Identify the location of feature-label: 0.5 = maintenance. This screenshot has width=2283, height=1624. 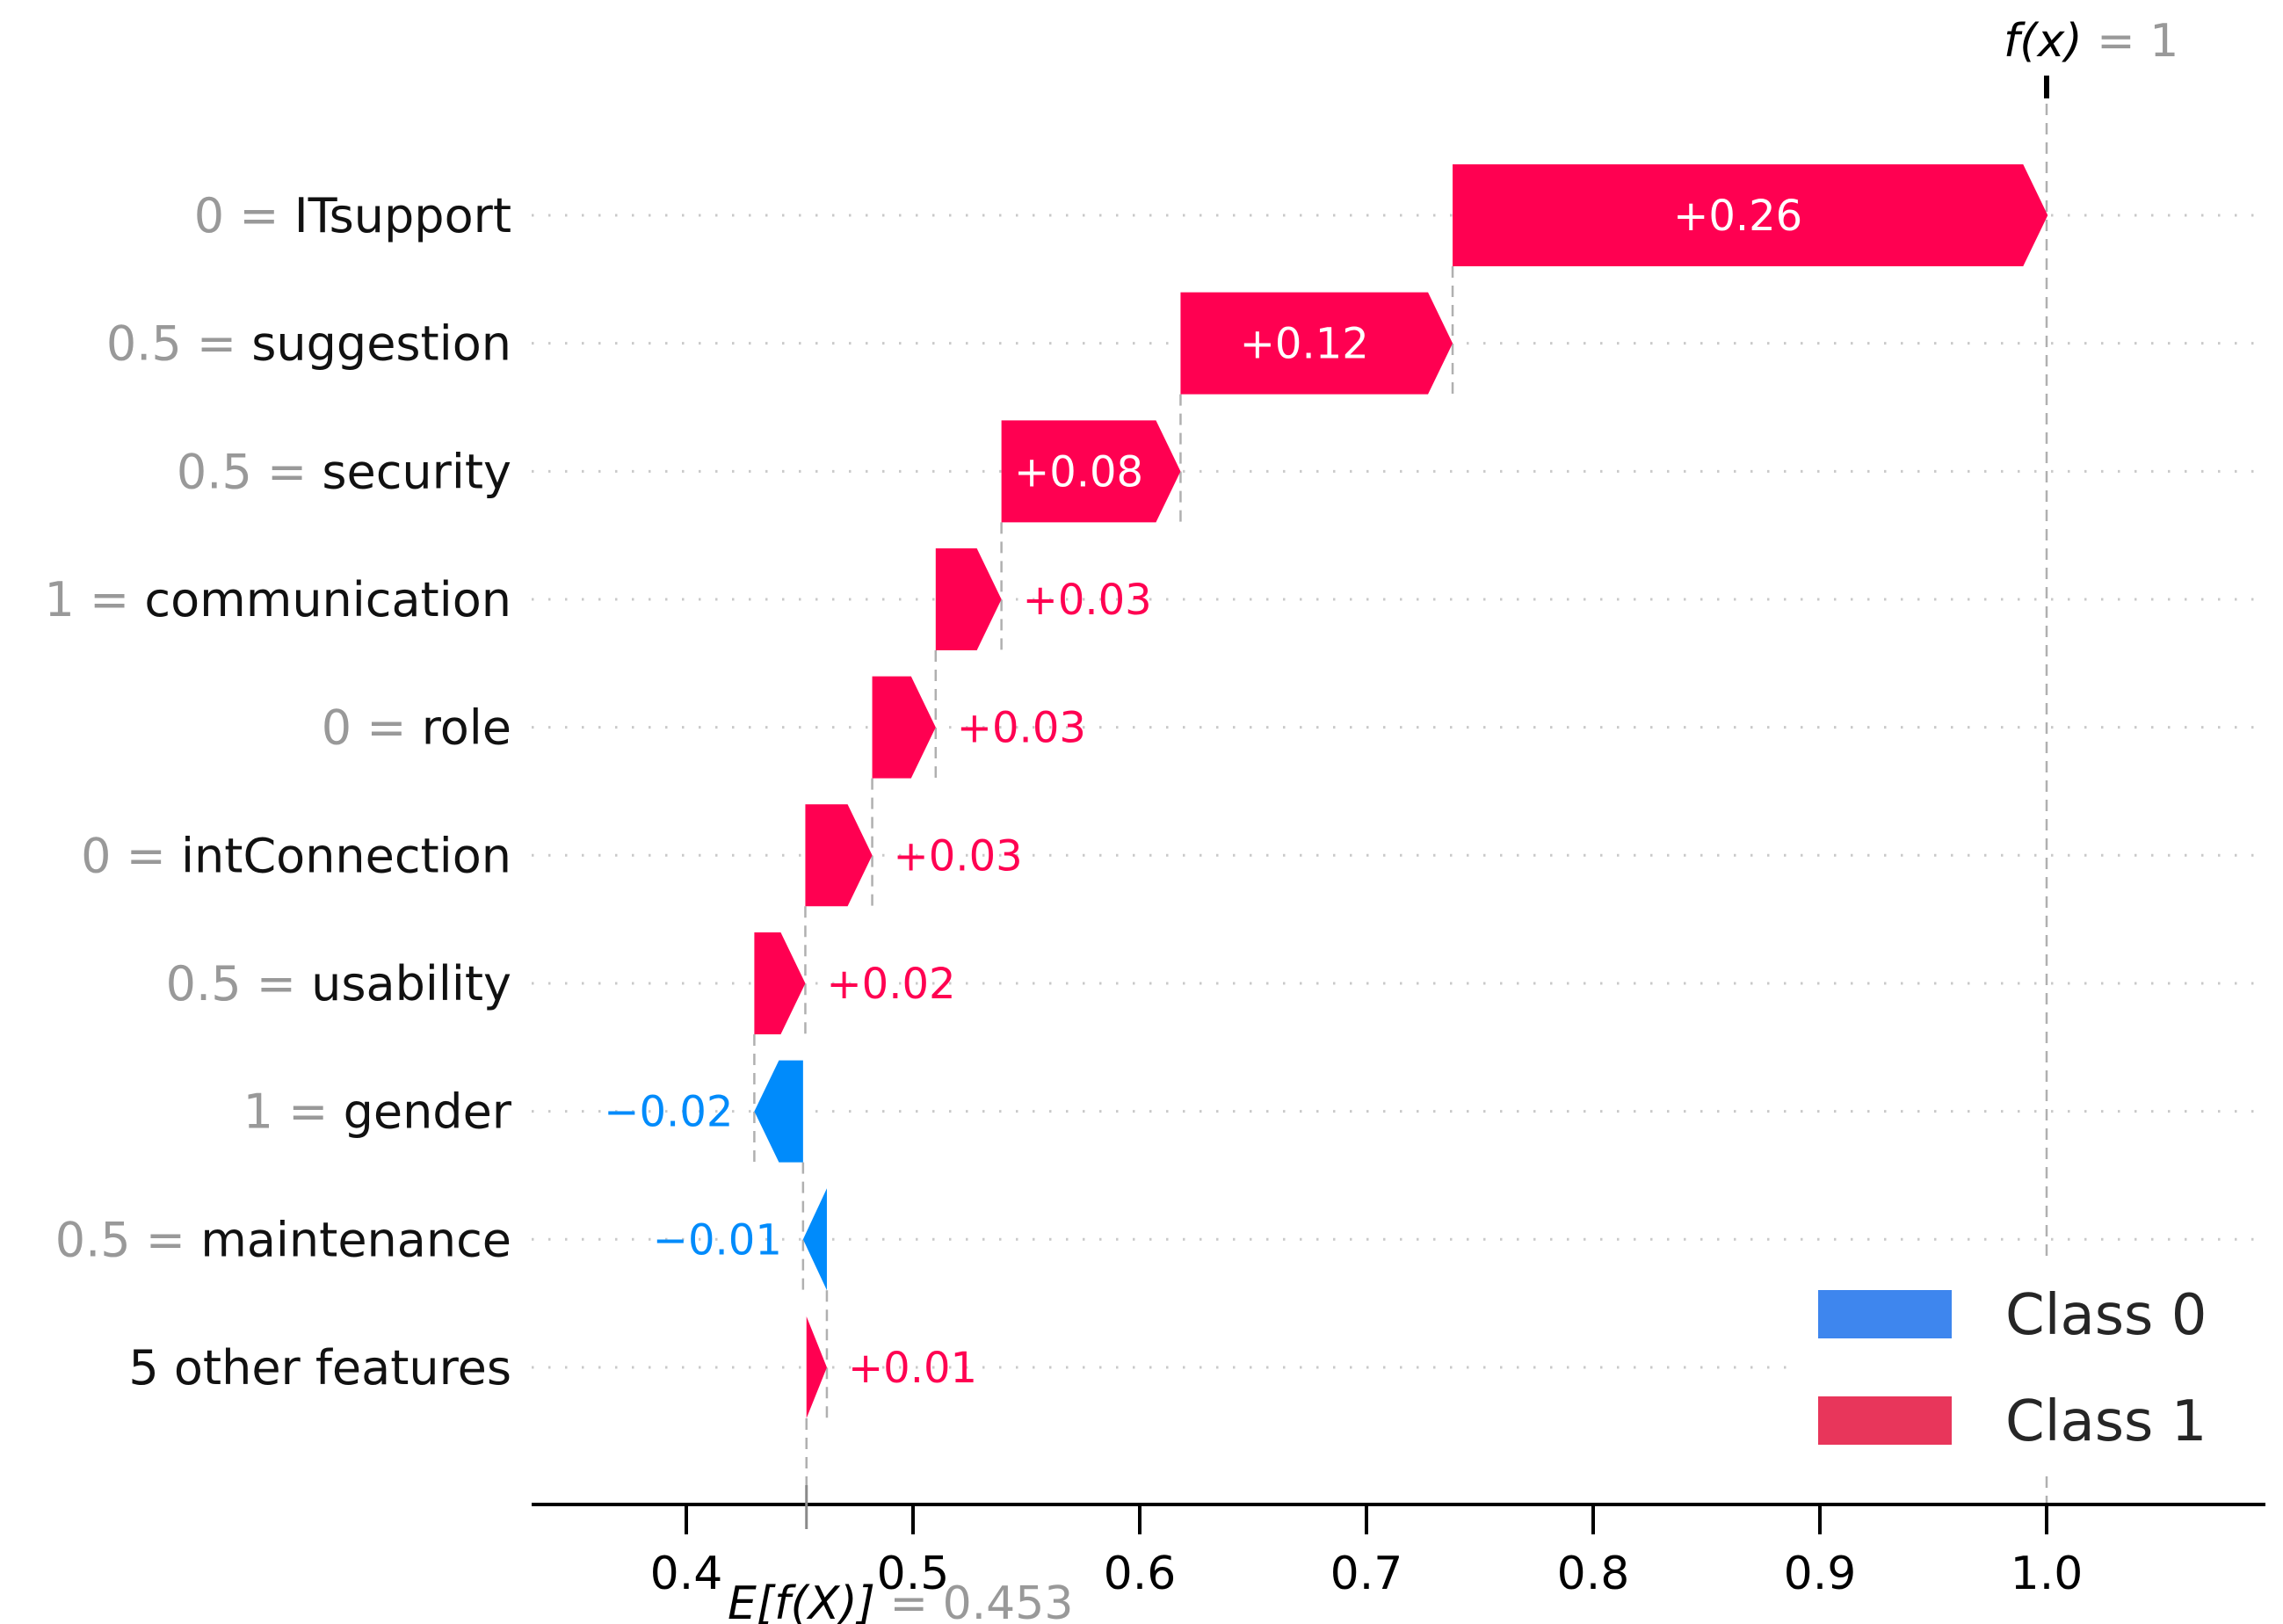
(283, 1239).